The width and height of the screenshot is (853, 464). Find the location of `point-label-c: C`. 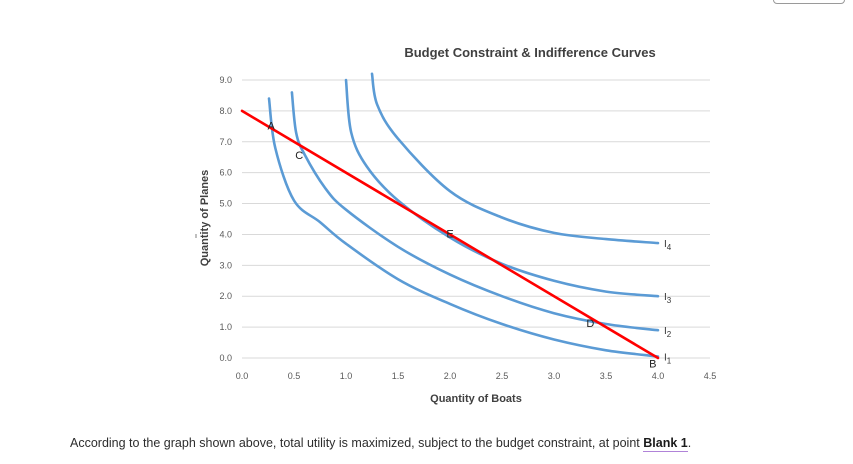

point-label-c: C is located at coordinates (299, 156).